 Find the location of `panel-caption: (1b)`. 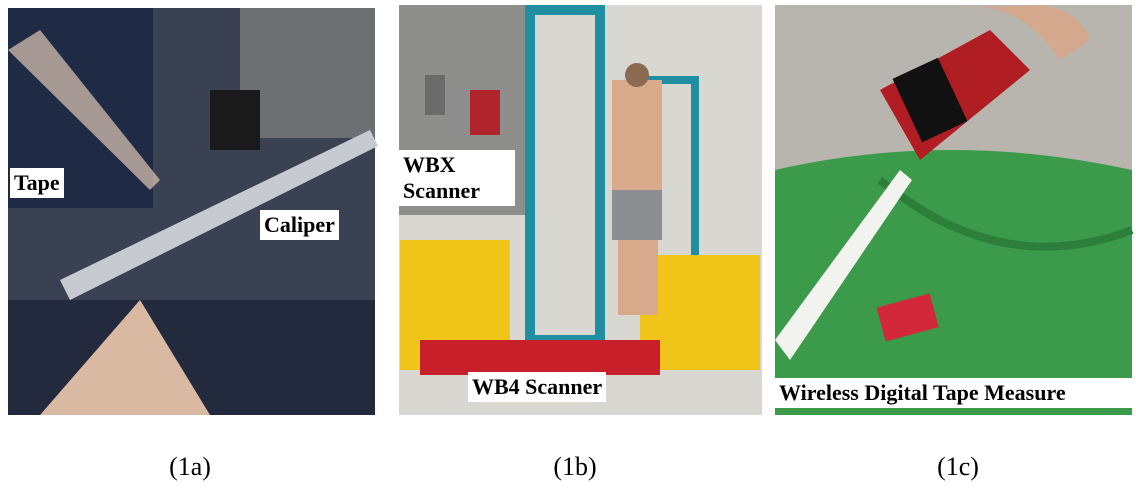

panel-caption: (1b) is located at coordinates (575, 466).